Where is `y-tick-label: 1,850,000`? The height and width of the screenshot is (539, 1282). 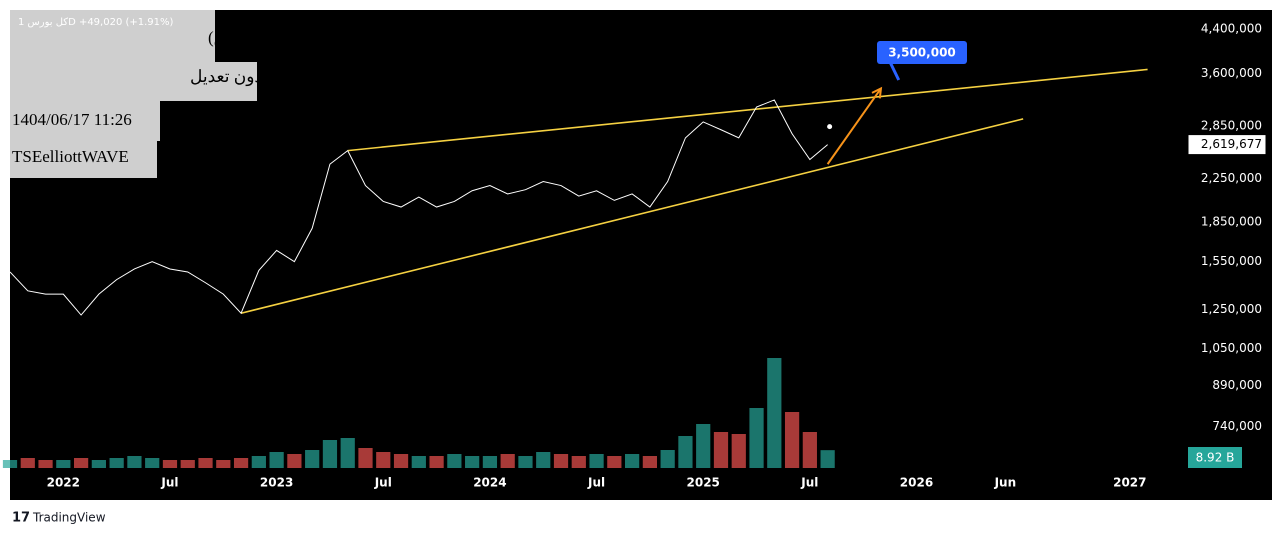
y-tick-label: 1,850,000 is located at coordinates (1231, 222).